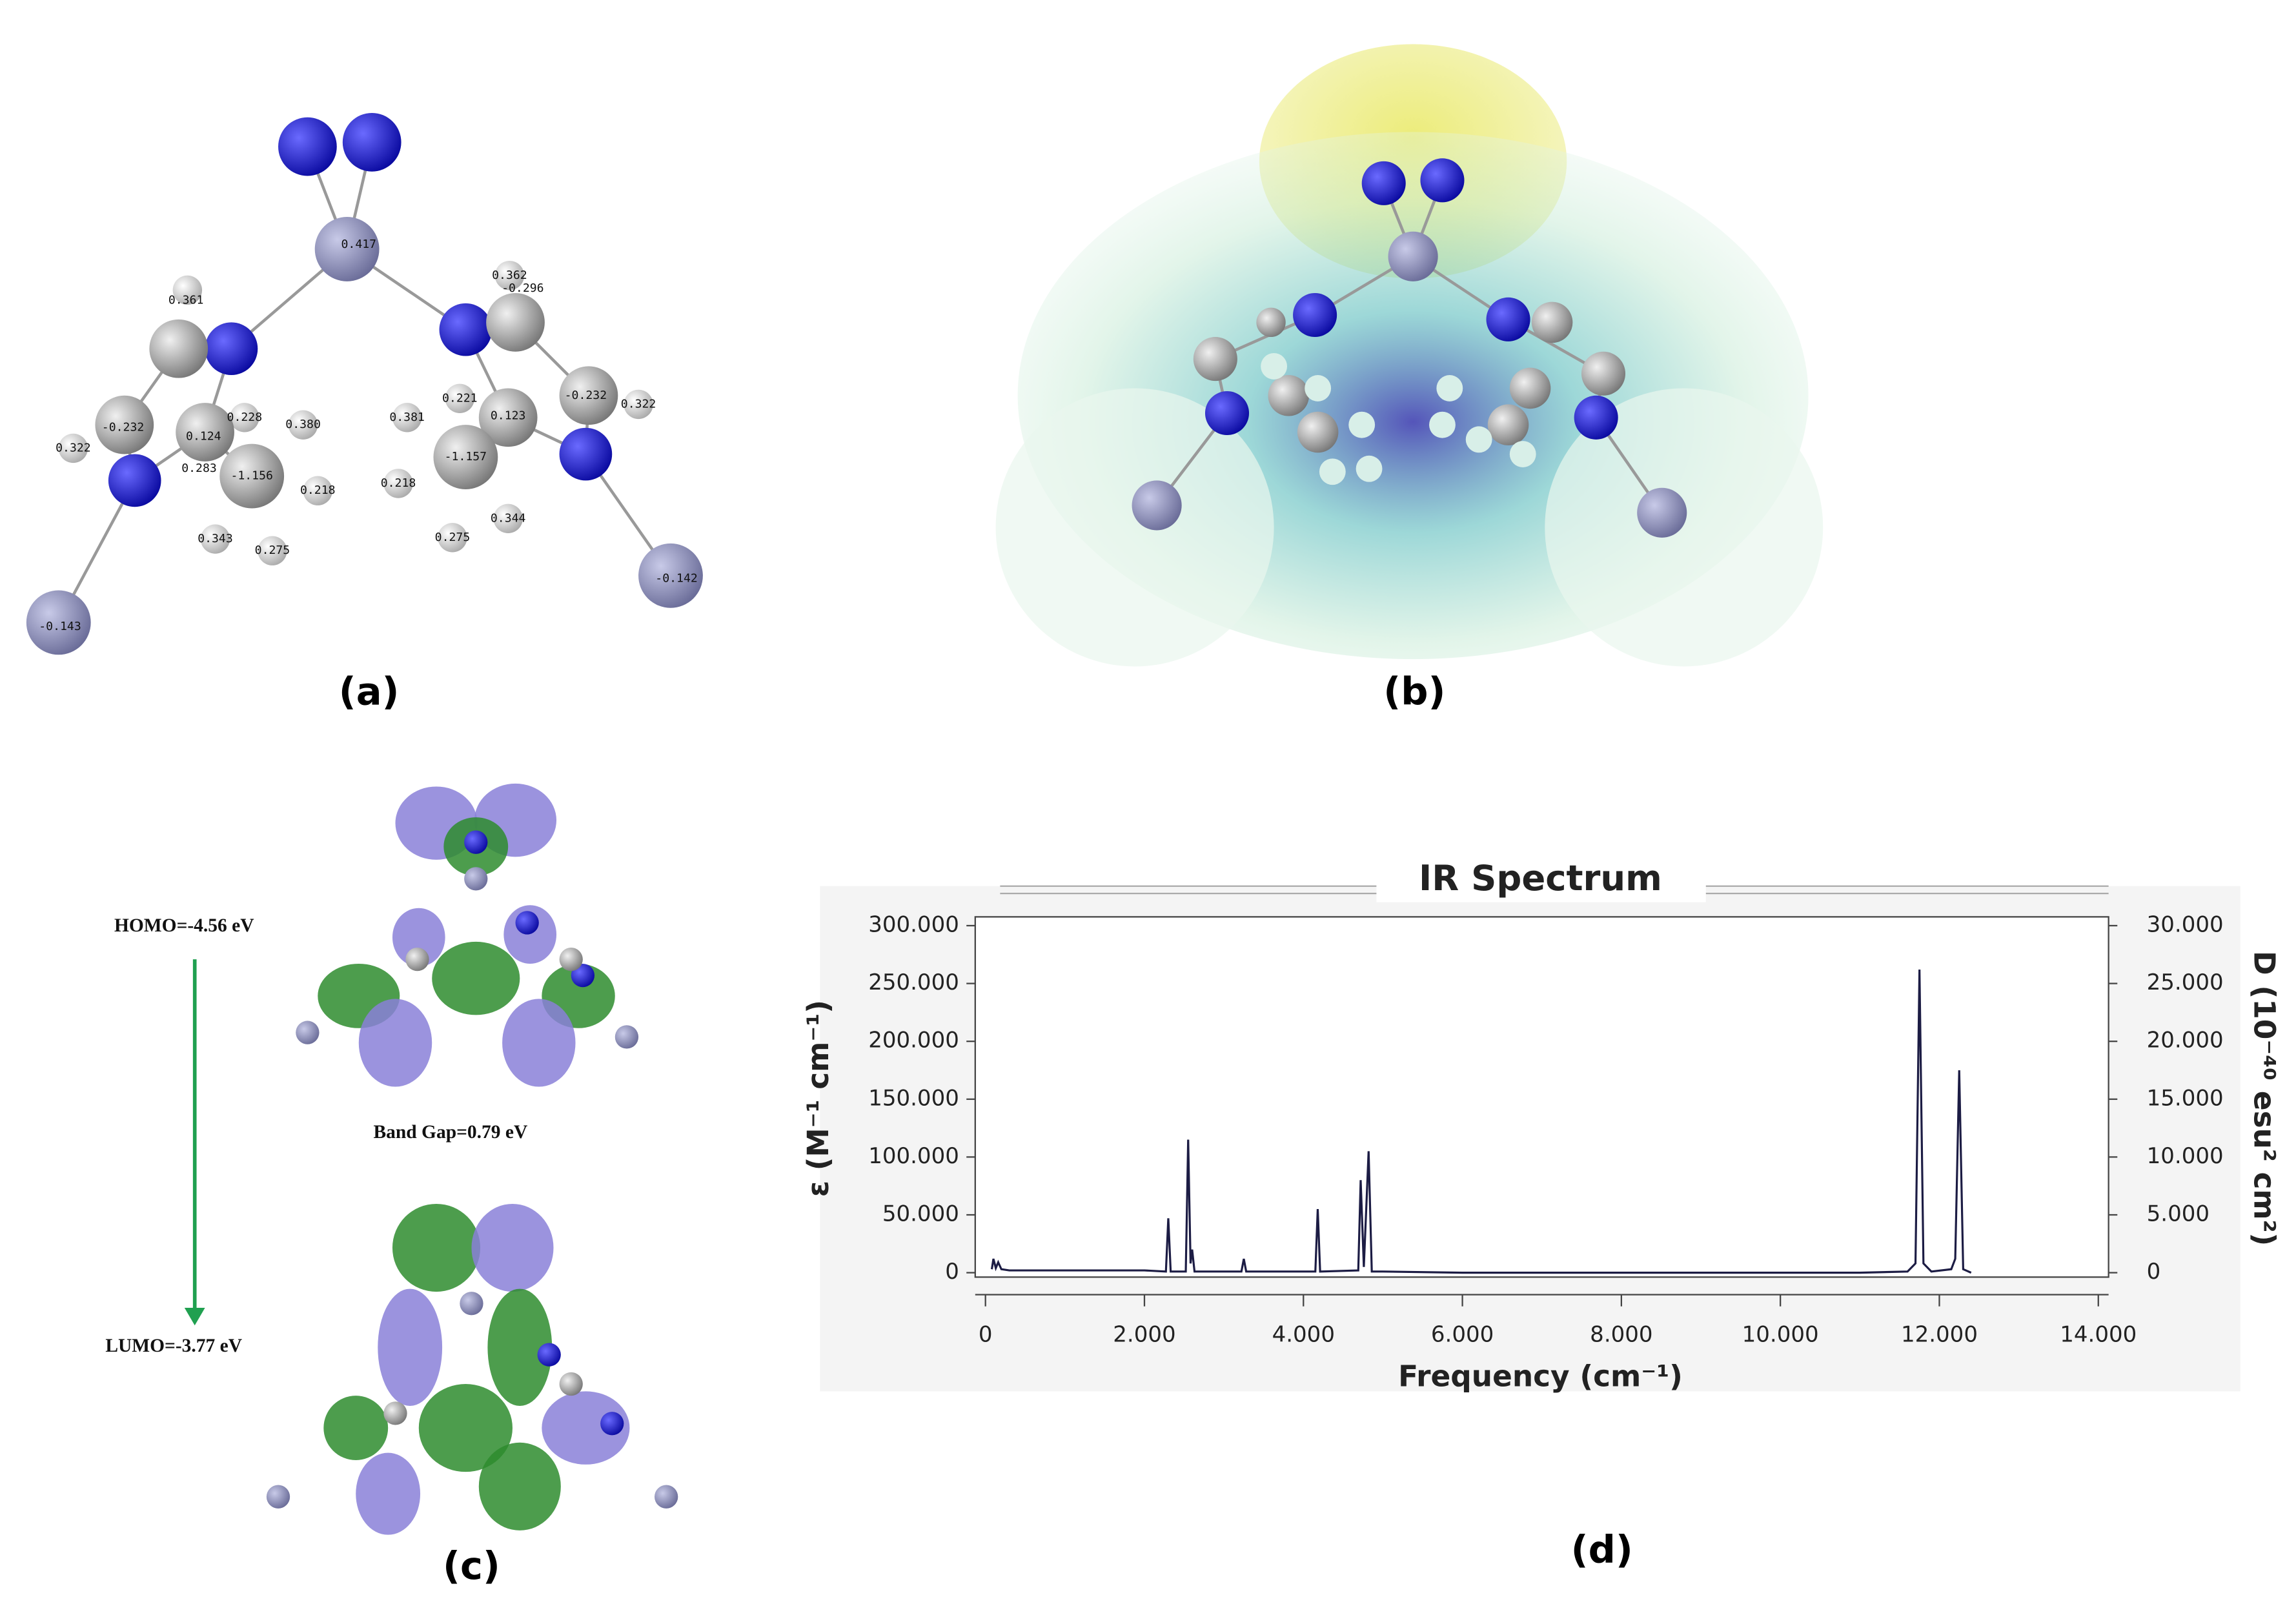 This screenshot has height=1617, width=2296. I want to click on atom-charge: 0.228, so click(245, 417).